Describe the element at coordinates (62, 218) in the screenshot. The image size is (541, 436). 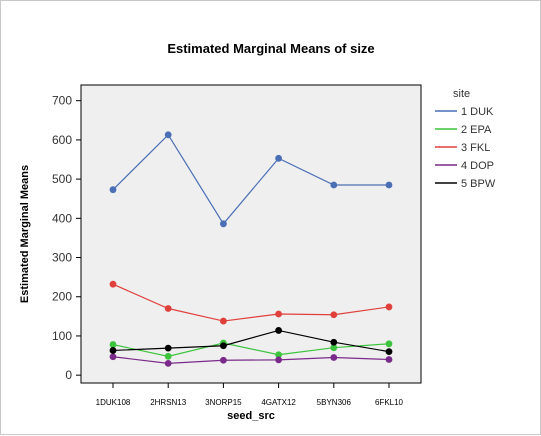
I see `y-tick-label: 400` at that location.